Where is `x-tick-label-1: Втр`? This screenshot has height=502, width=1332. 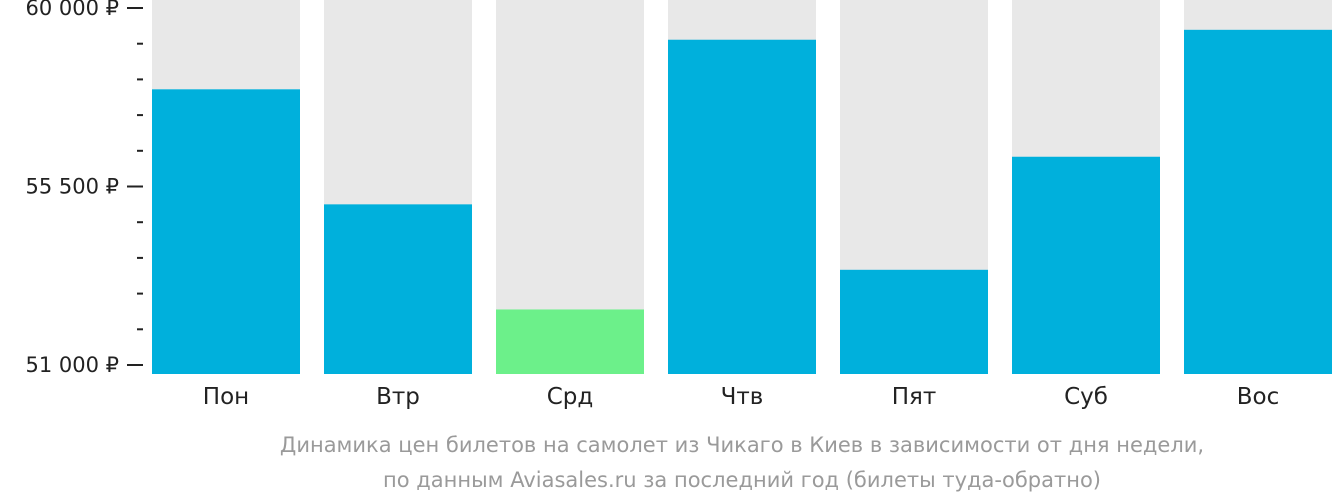
x-tick-label-1: Втр is located at coordinates (398, 397).